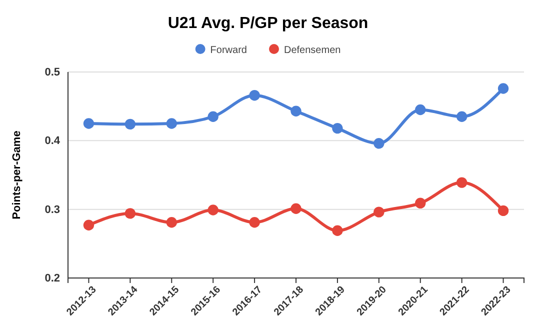 The height and width of the screenshot is (330, 536). Describe the element at coordinates (52, 278) in the screenshot. I see `y-tick-label: 0.2` at that location.